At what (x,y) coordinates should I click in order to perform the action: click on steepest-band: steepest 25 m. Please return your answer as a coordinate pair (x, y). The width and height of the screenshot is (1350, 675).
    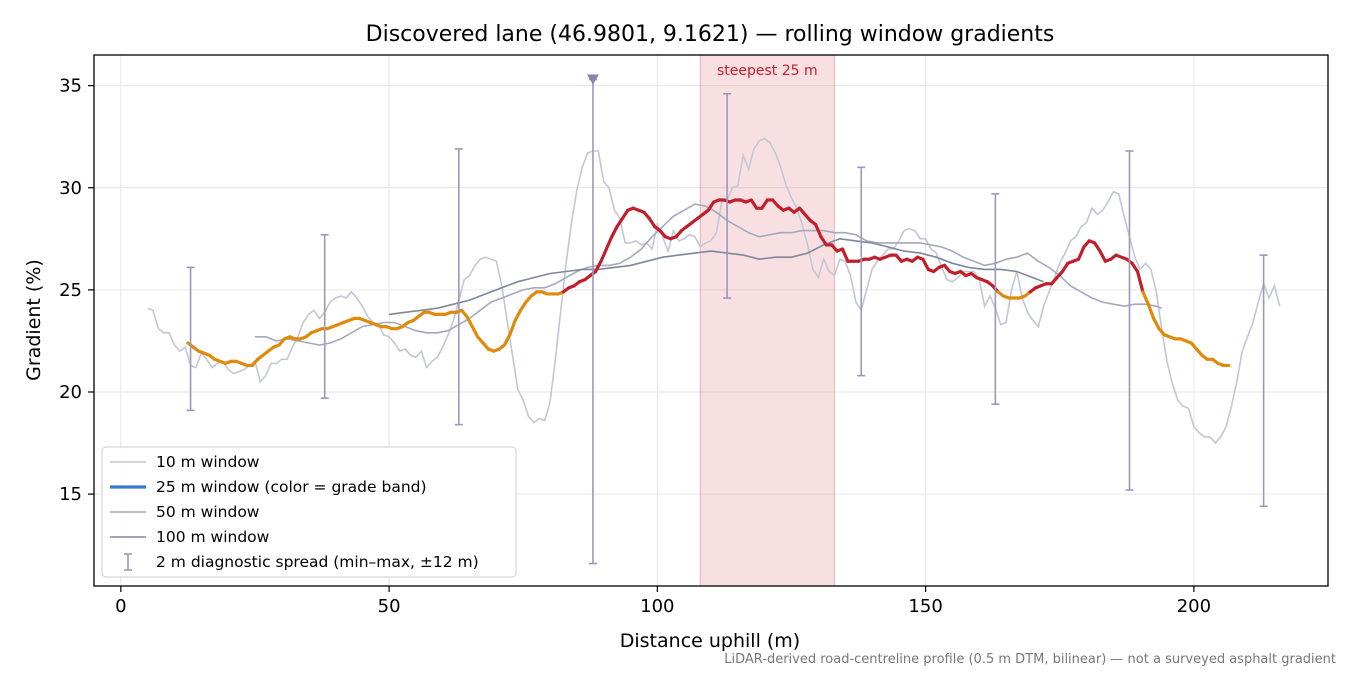
    Looking at the image, I should click on (767, 320).